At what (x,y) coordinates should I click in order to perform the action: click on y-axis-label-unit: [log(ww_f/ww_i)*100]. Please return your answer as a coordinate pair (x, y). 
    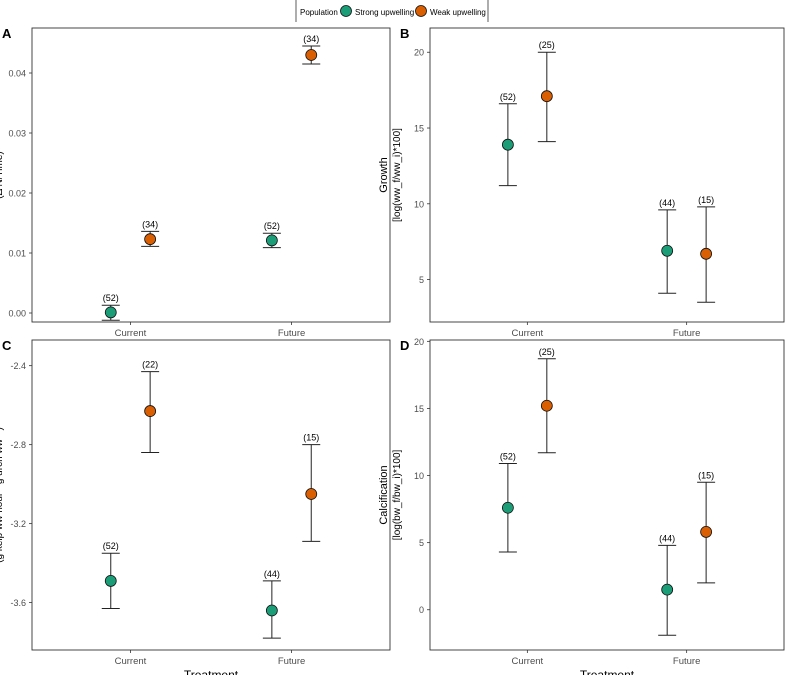
    Looking at the image, I should click on (397, 175).